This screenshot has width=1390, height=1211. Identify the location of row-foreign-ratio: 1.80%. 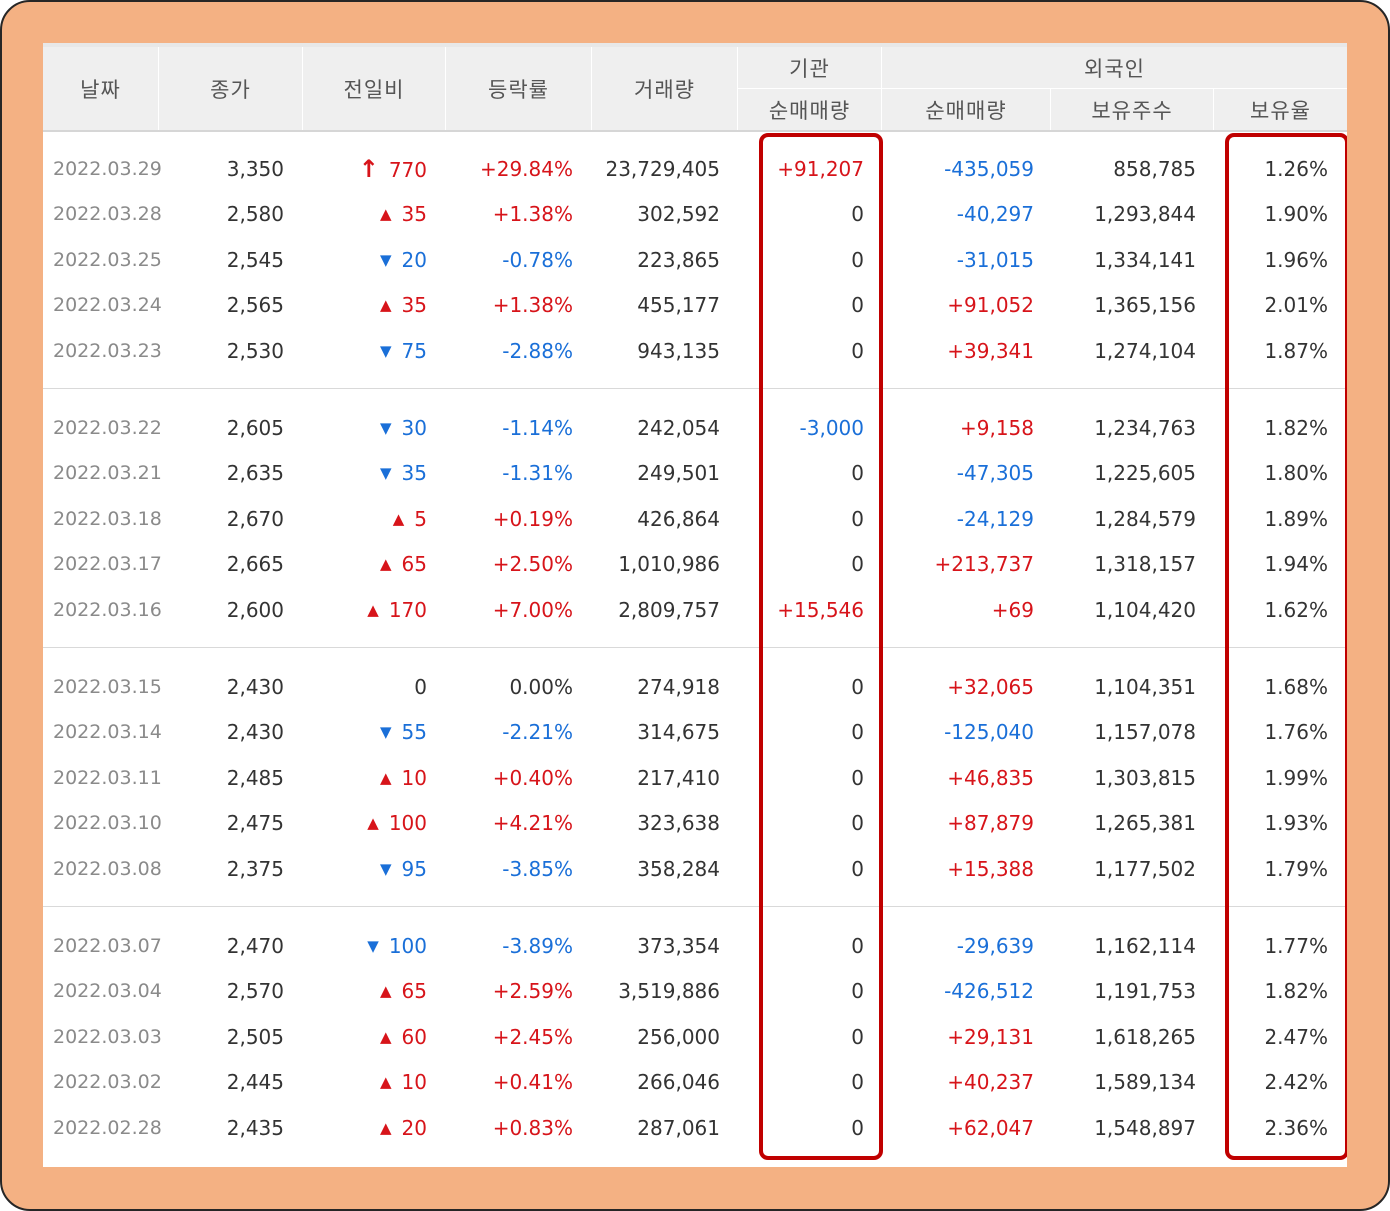
(1296, 473).